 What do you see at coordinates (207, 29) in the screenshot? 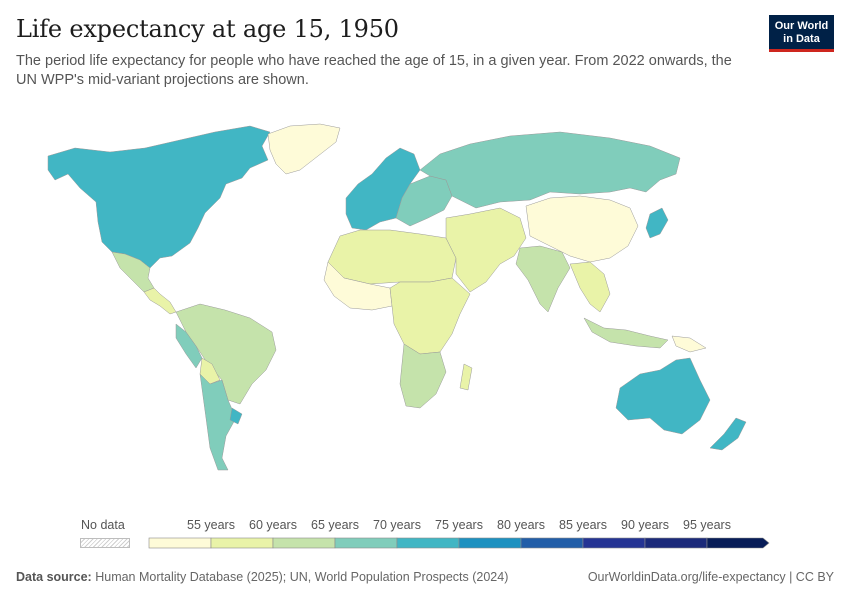
I see `page-title: Life expectancy at age 15, 1950` at bounding box center [207, 29].